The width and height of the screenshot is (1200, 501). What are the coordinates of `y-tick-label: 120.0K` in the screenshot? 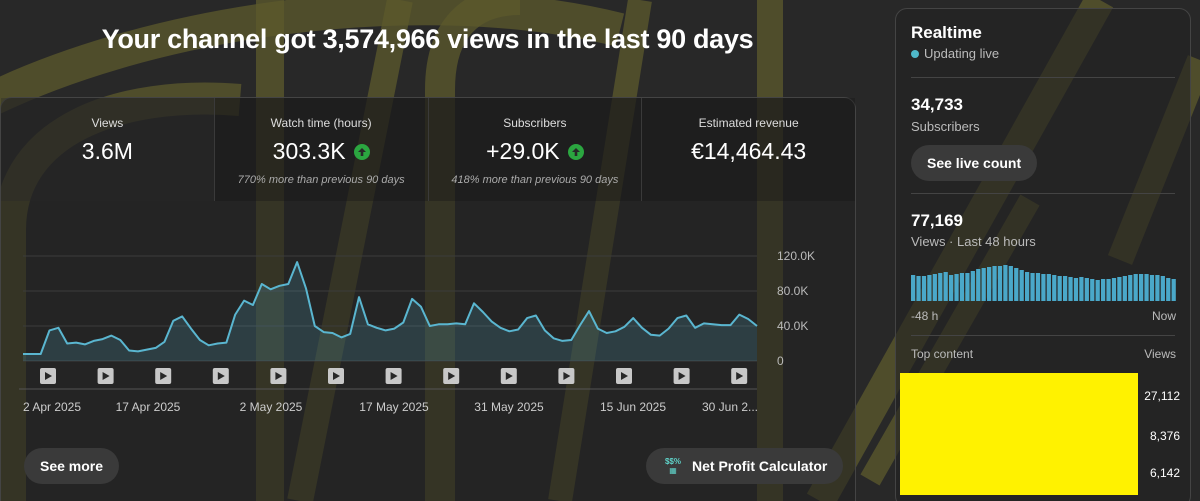 It's located at (796, 256).